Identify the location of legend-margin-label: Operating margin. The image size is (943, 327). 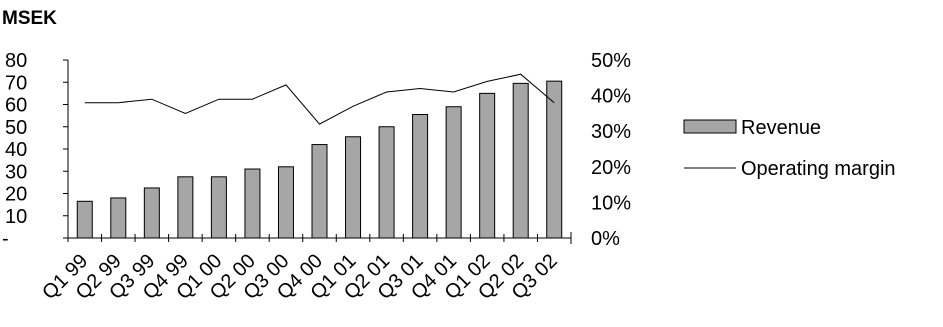
(818, 169).